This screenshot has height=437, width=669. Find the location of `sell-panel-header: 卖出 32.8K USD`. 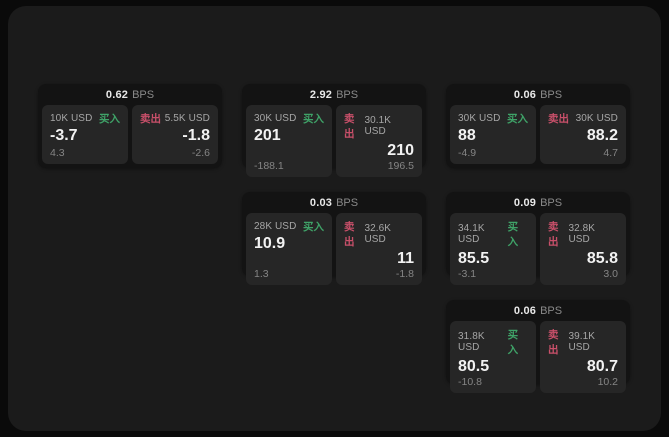

sell-panel-header: 卖出 32.8K USD is located at coordinates (583, 234).